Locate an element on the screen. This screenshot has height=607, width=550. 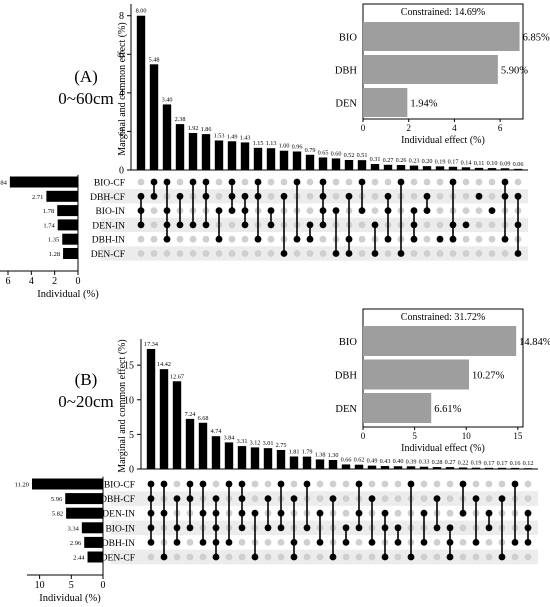
bar-value-label: 0.17 is located at coordinates (489, 463).